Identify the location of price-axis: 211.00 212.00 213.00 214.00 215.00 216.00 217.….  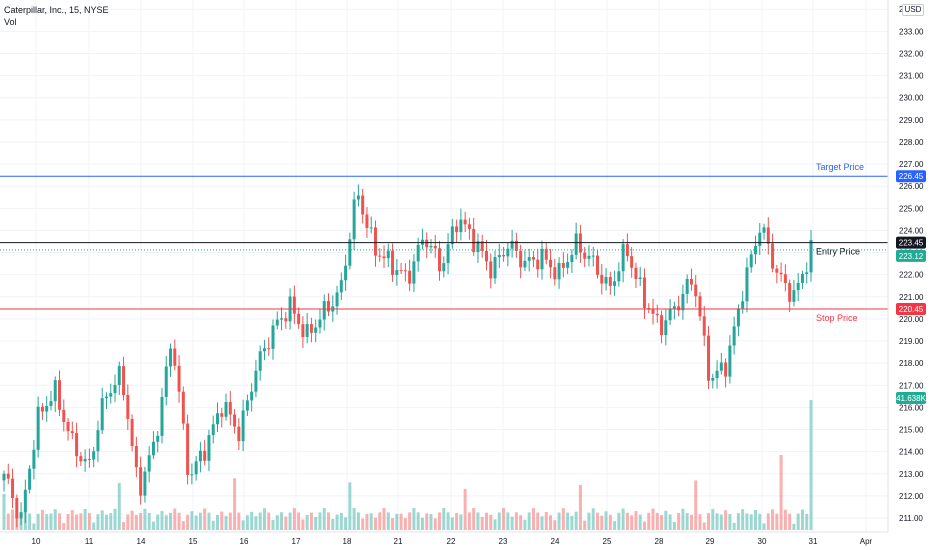
(911, 264).